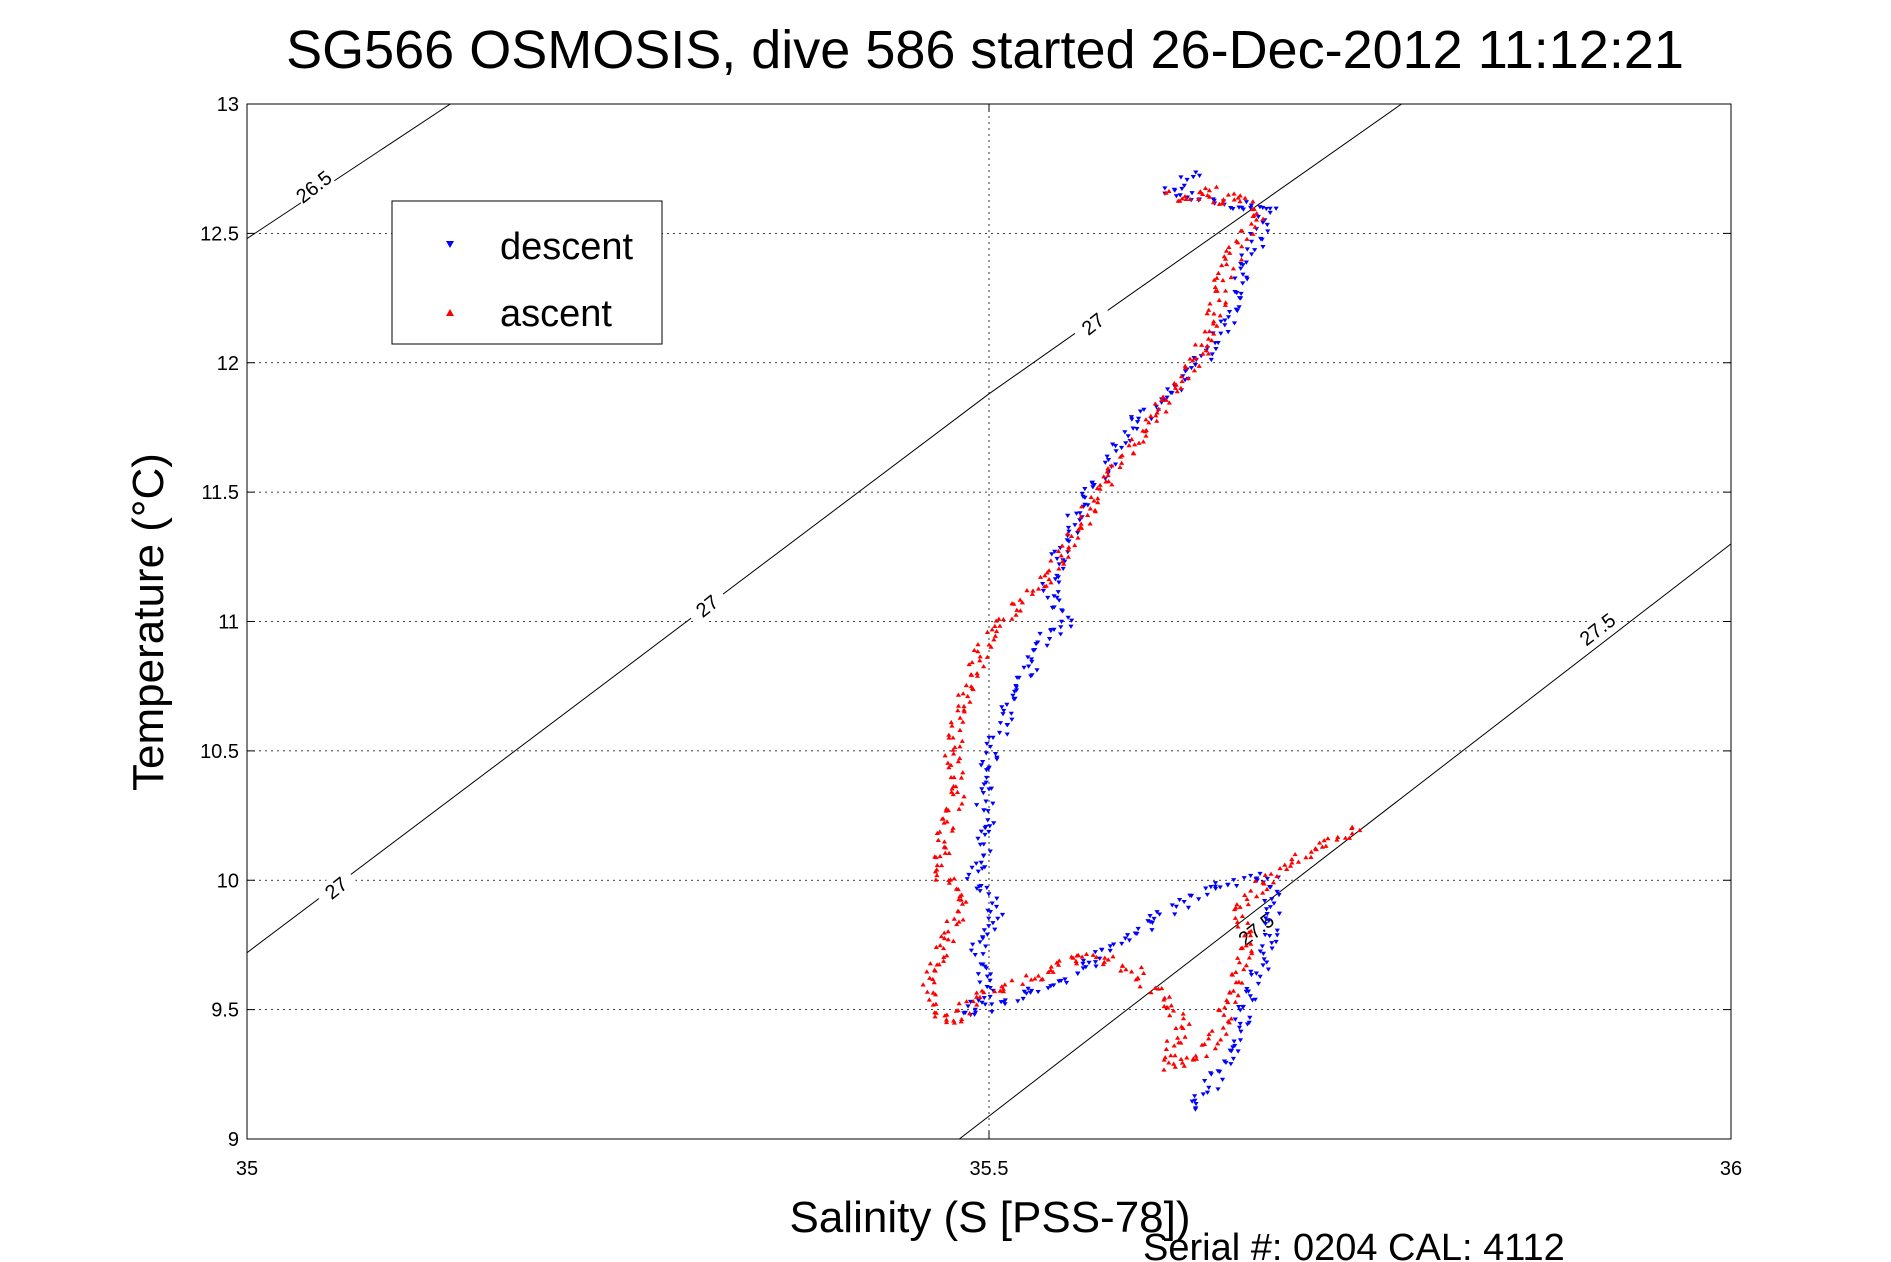 Image resolution: width=1891 pixels, height=1262 pixels. I want to click on x-tick-label: 36, so click(1731, 1169).